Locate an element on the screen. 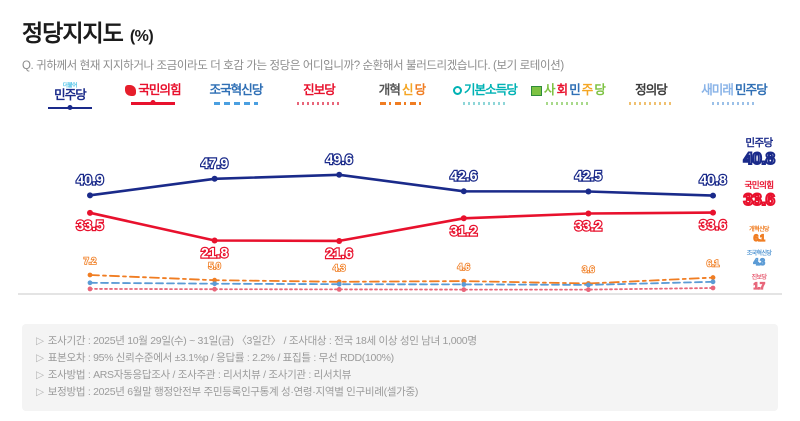 Image resolution: width=800 pixels, height=421 pixels. series-end-name: 개혁신당 is located at coordinates (759, 230).